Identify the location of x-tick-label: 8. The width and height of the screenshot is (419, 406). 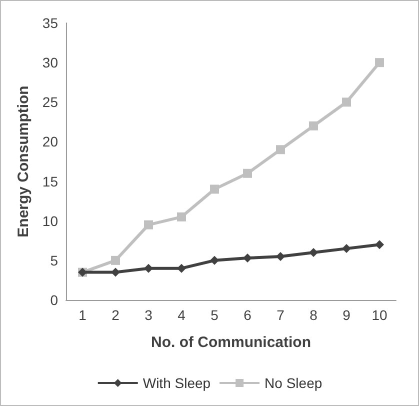
(314, 315).